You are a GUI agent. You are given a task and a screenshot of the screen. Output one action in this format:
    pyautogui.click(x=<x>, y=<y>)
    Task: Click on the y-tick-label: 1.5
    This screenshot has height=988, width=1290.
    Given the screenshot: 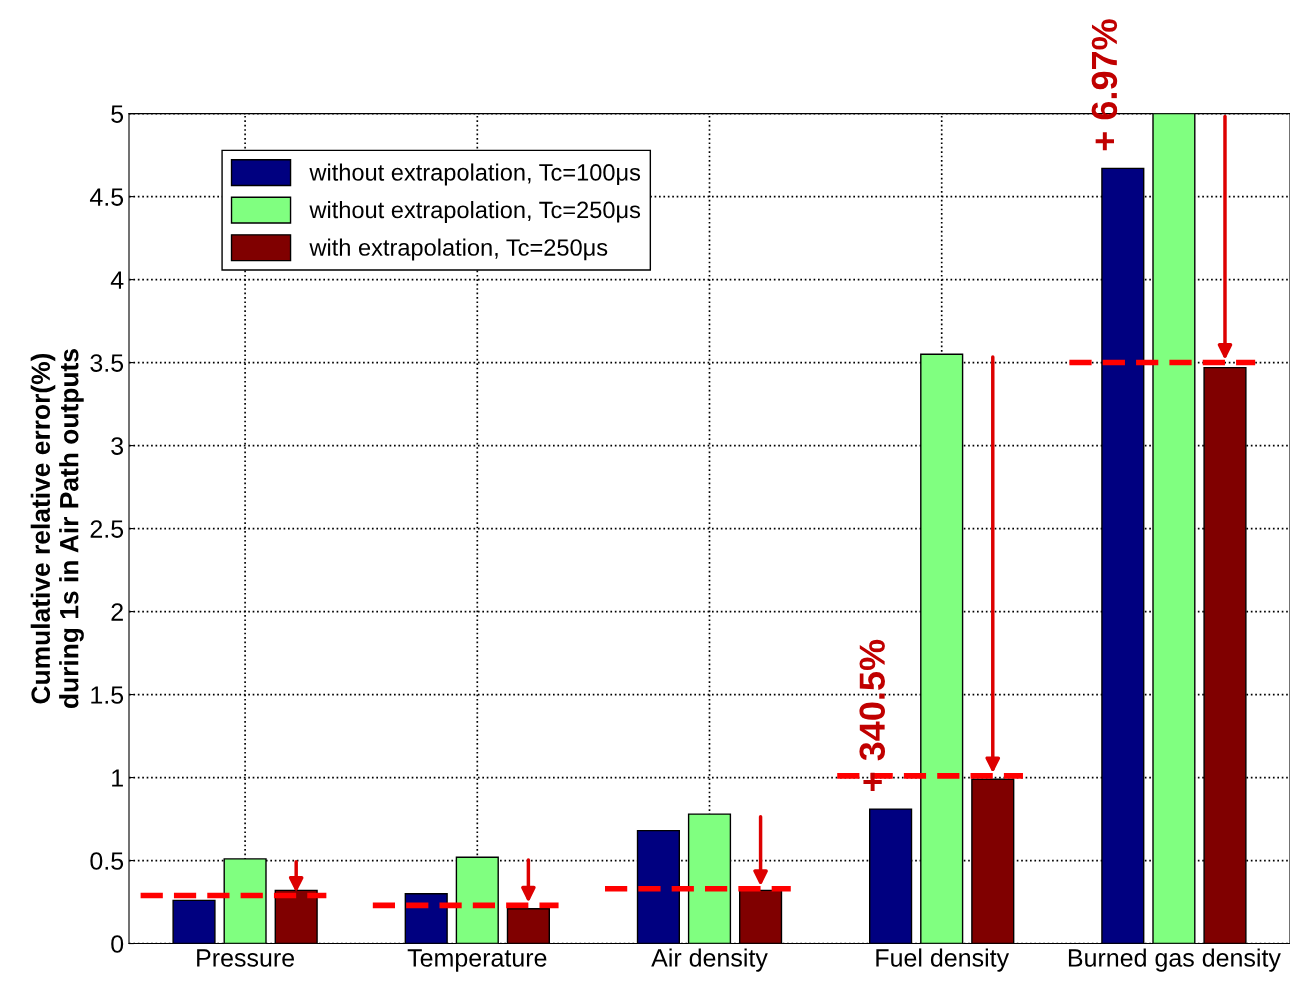 What is the action you would take?
    pyautogui.click(x=107, y=695)
    